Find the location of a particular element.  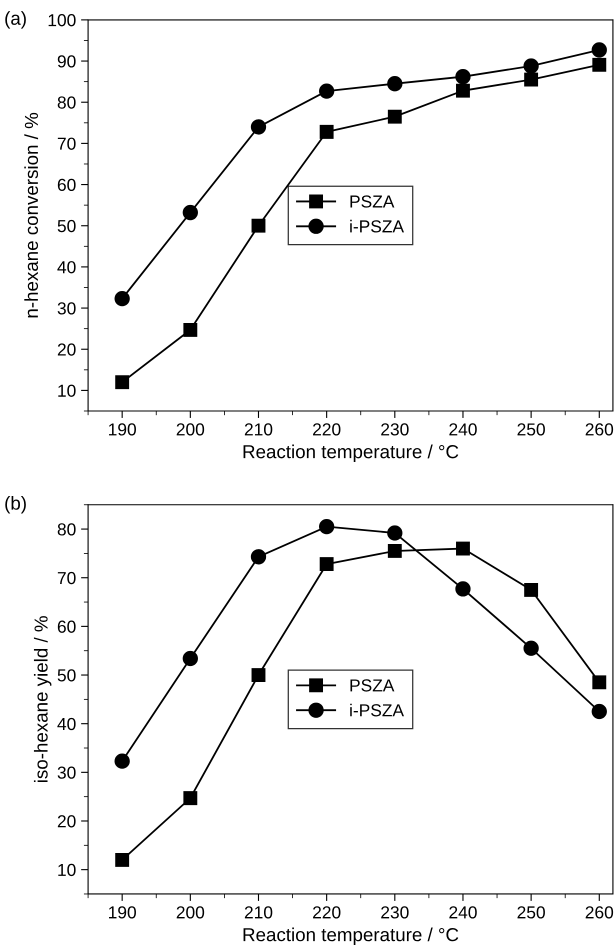

chart-title: (b) is located at coordinates (15, 505).